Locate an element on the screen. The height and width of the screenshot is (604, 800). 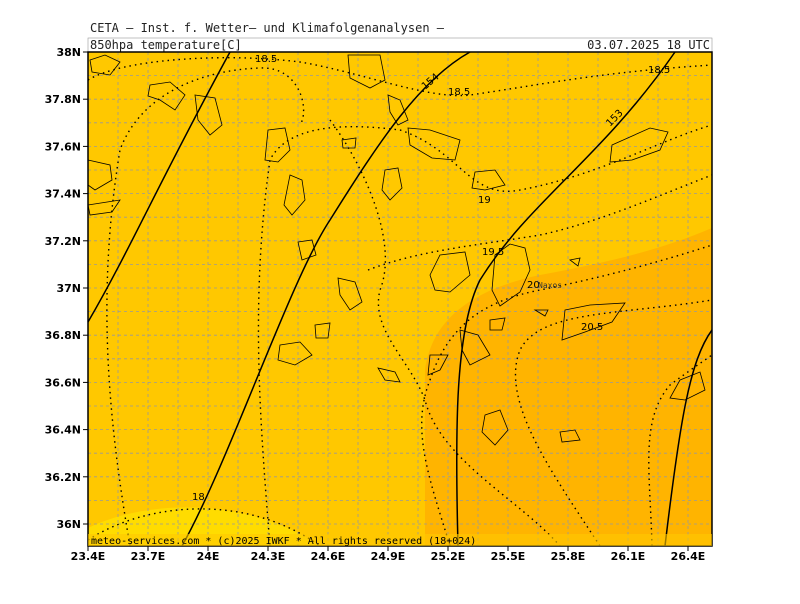
lon-label: 25.5E is located at coordinates (508, 556).